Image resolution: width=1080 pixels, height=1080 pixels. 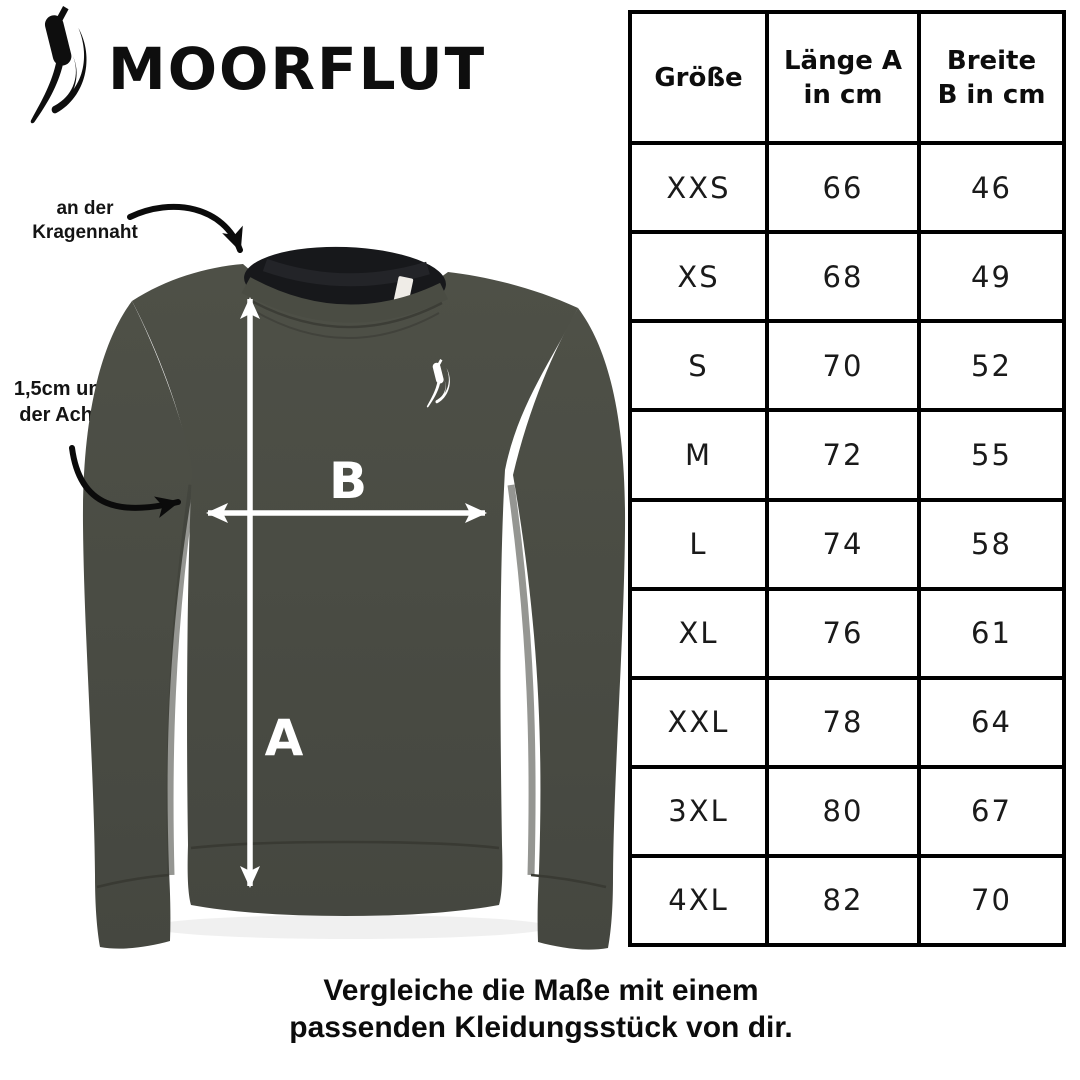 I want to click on caption-line: passenden Kleidungsstück von dir., so click(x=541, y=1027).